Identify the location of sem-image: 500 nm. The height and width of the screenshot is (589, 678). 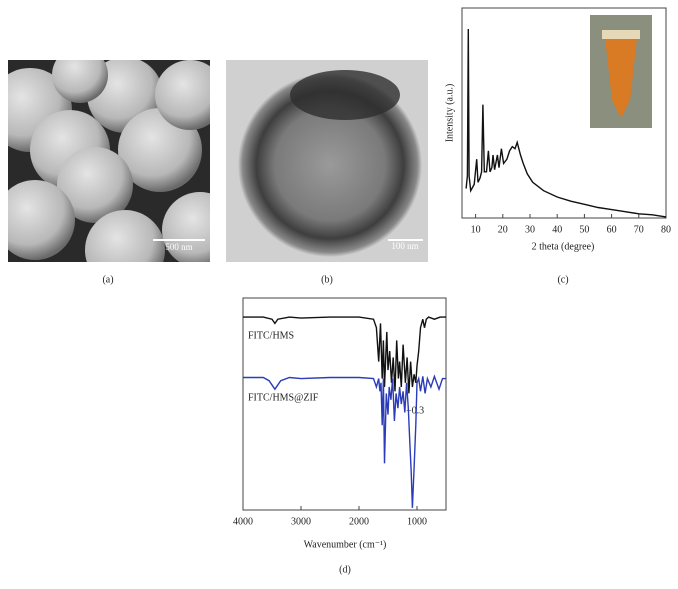
(109, 161).